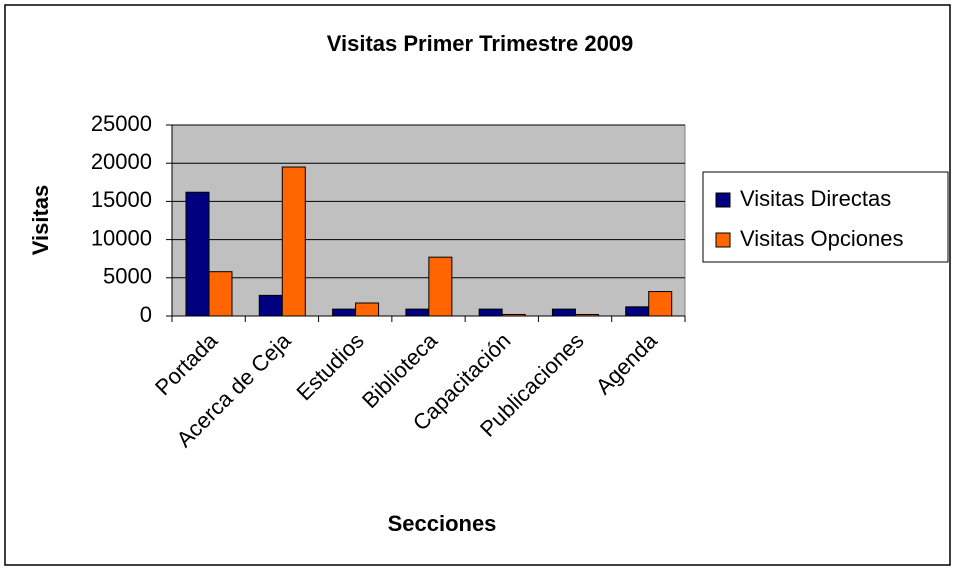 The width and height of the screenshot is (957, 570). Describe the element at coordinates (146, 314) in the screenshot. I see `y-tick-label: 0` at that location.